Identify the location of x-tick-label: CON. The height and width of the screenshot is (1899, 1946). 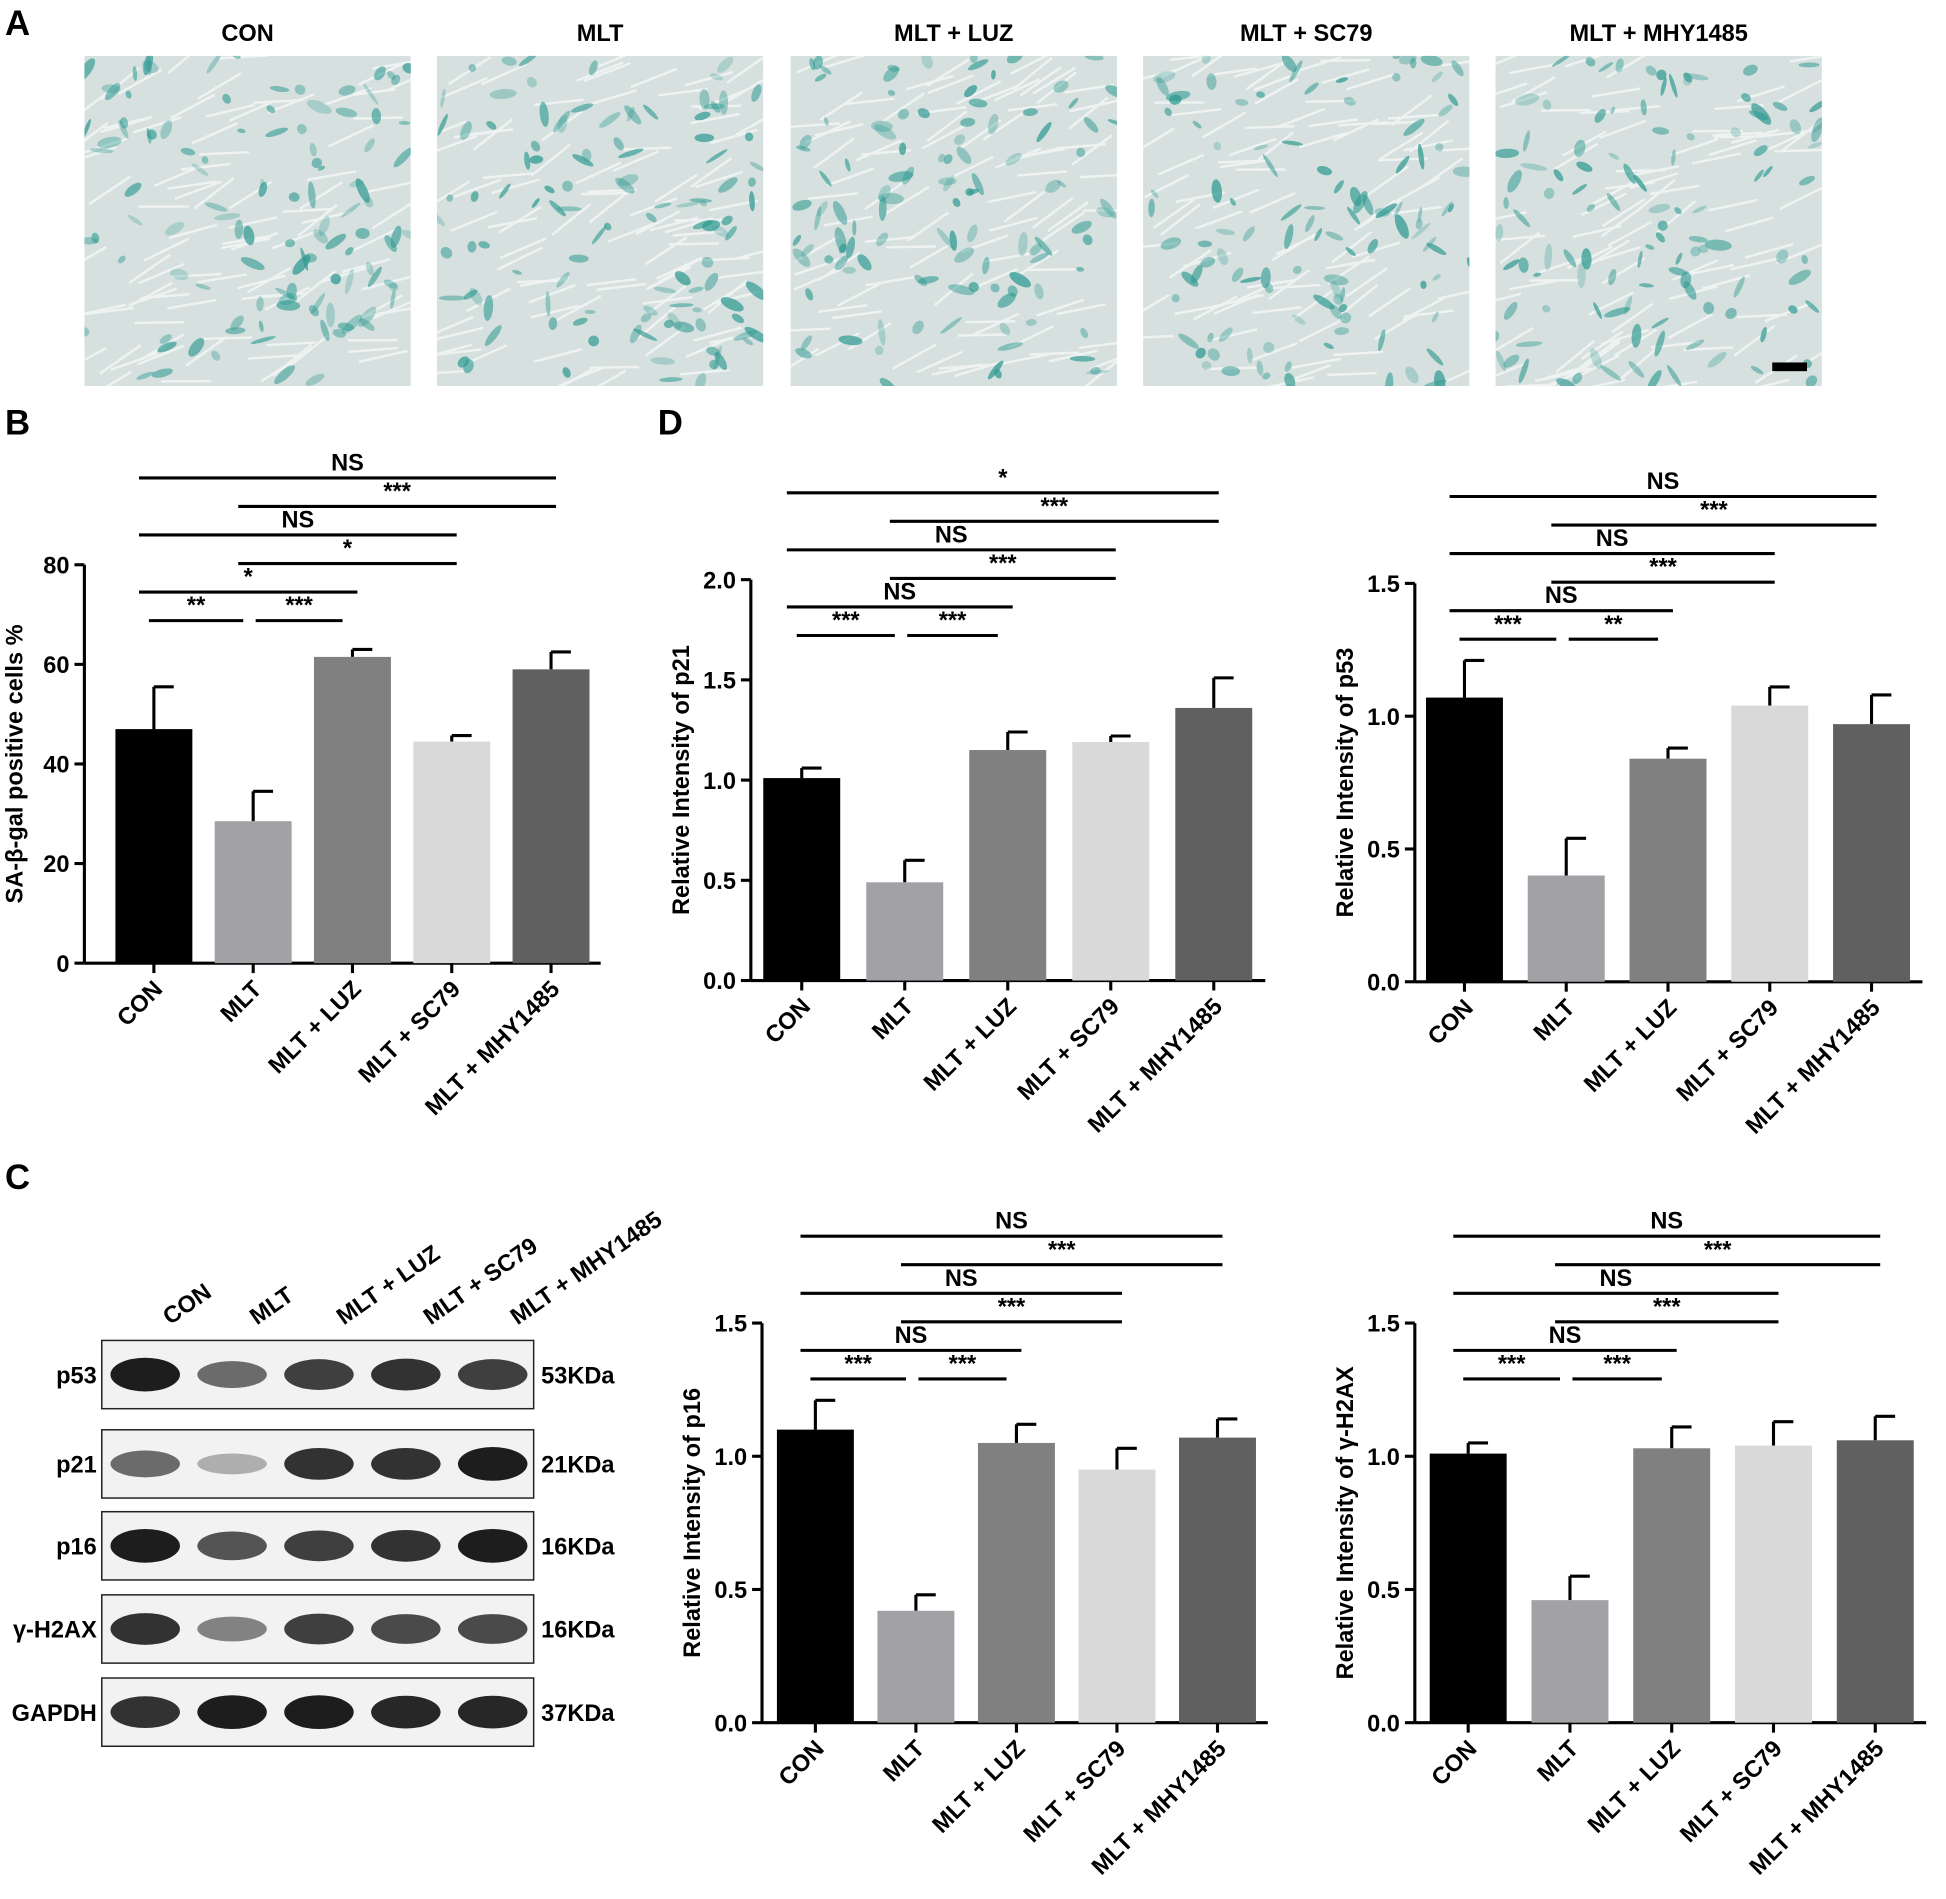
(1449, 1021).